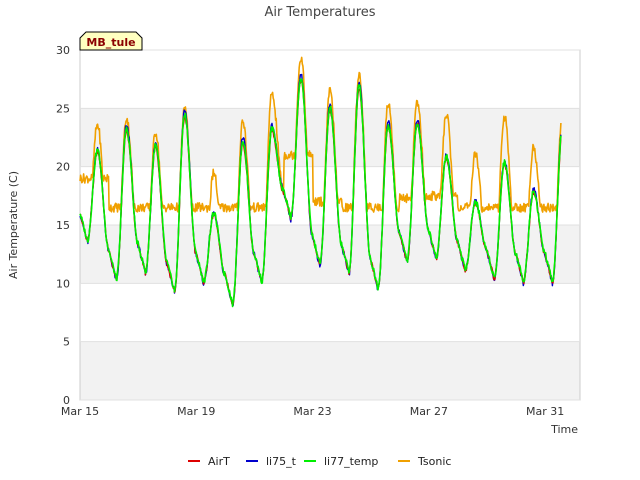 The image size is (640, 480). Describe the element at coordinates (429, 411) in the screenshot. I see `x-tick-label: Mar 27` at that location.